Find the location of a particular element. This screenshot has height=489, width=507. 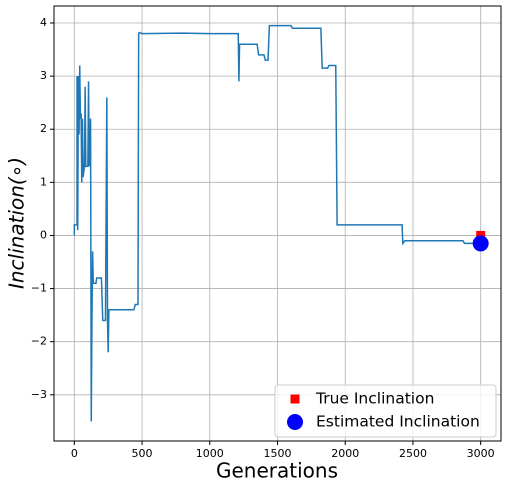

x-tick-label: 2500 is located at coordinates (413, 453).